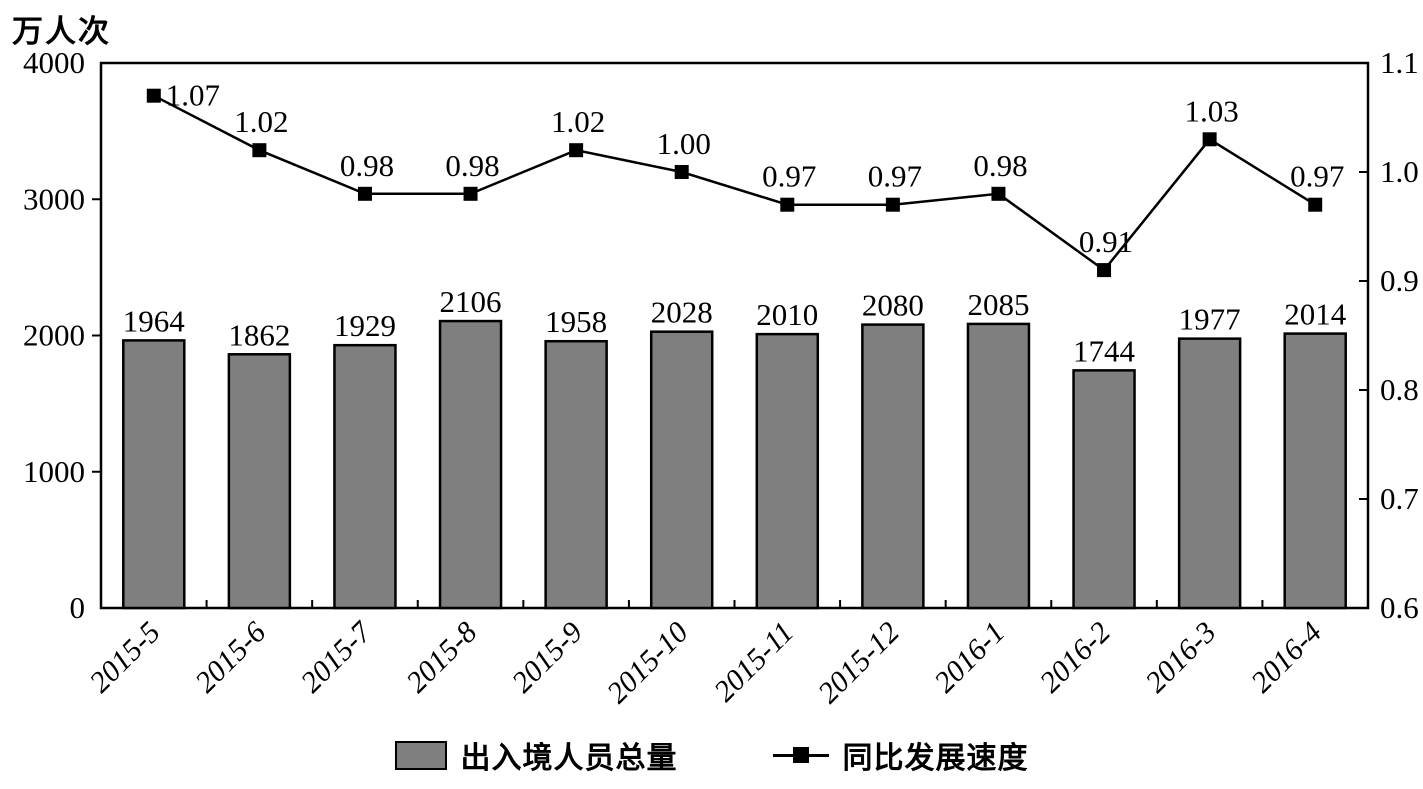  Describe the element at coordinates (682, 312) in the screenshot. I see `bar-value-label: 2028` at that location.